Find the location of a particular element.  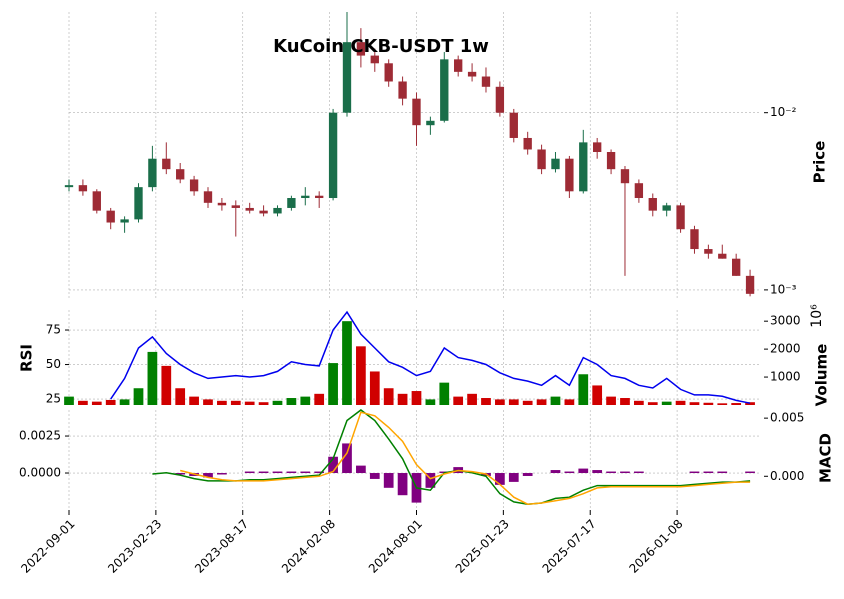

chart-title: KuCoin CKB-USDT 1w is located at coordinates (381, 46).